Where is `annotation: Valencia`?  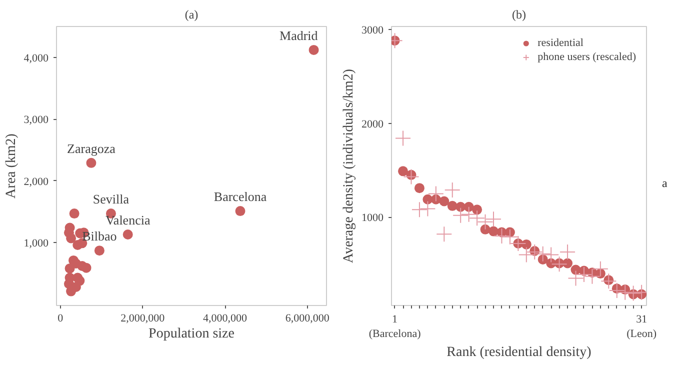
annotation: Valencia is located at coordinates (127, 220).